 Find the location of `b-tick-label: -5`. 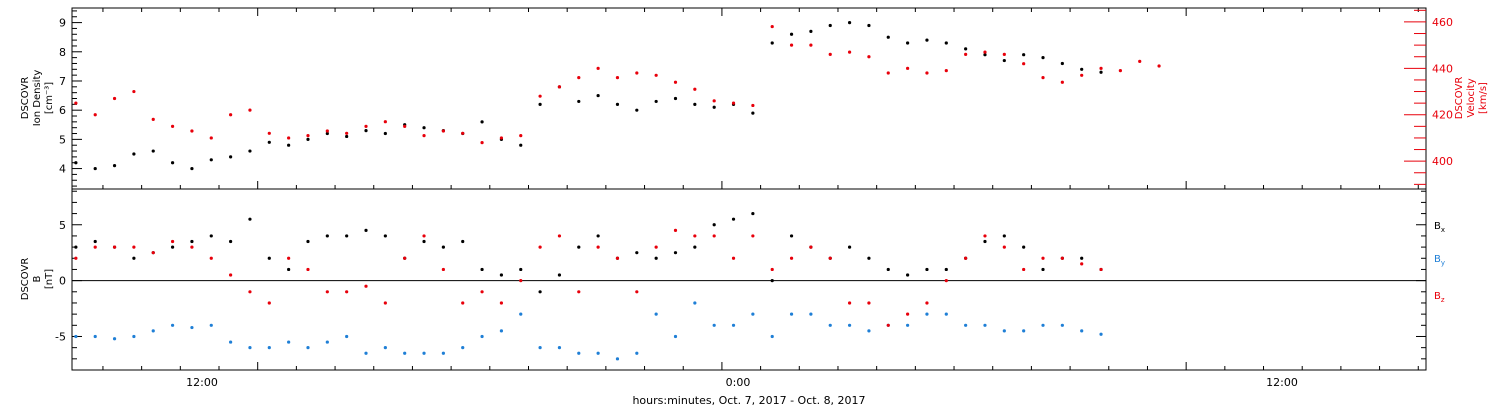

b-tick-label: -5 is located at coordinates (60, 336).